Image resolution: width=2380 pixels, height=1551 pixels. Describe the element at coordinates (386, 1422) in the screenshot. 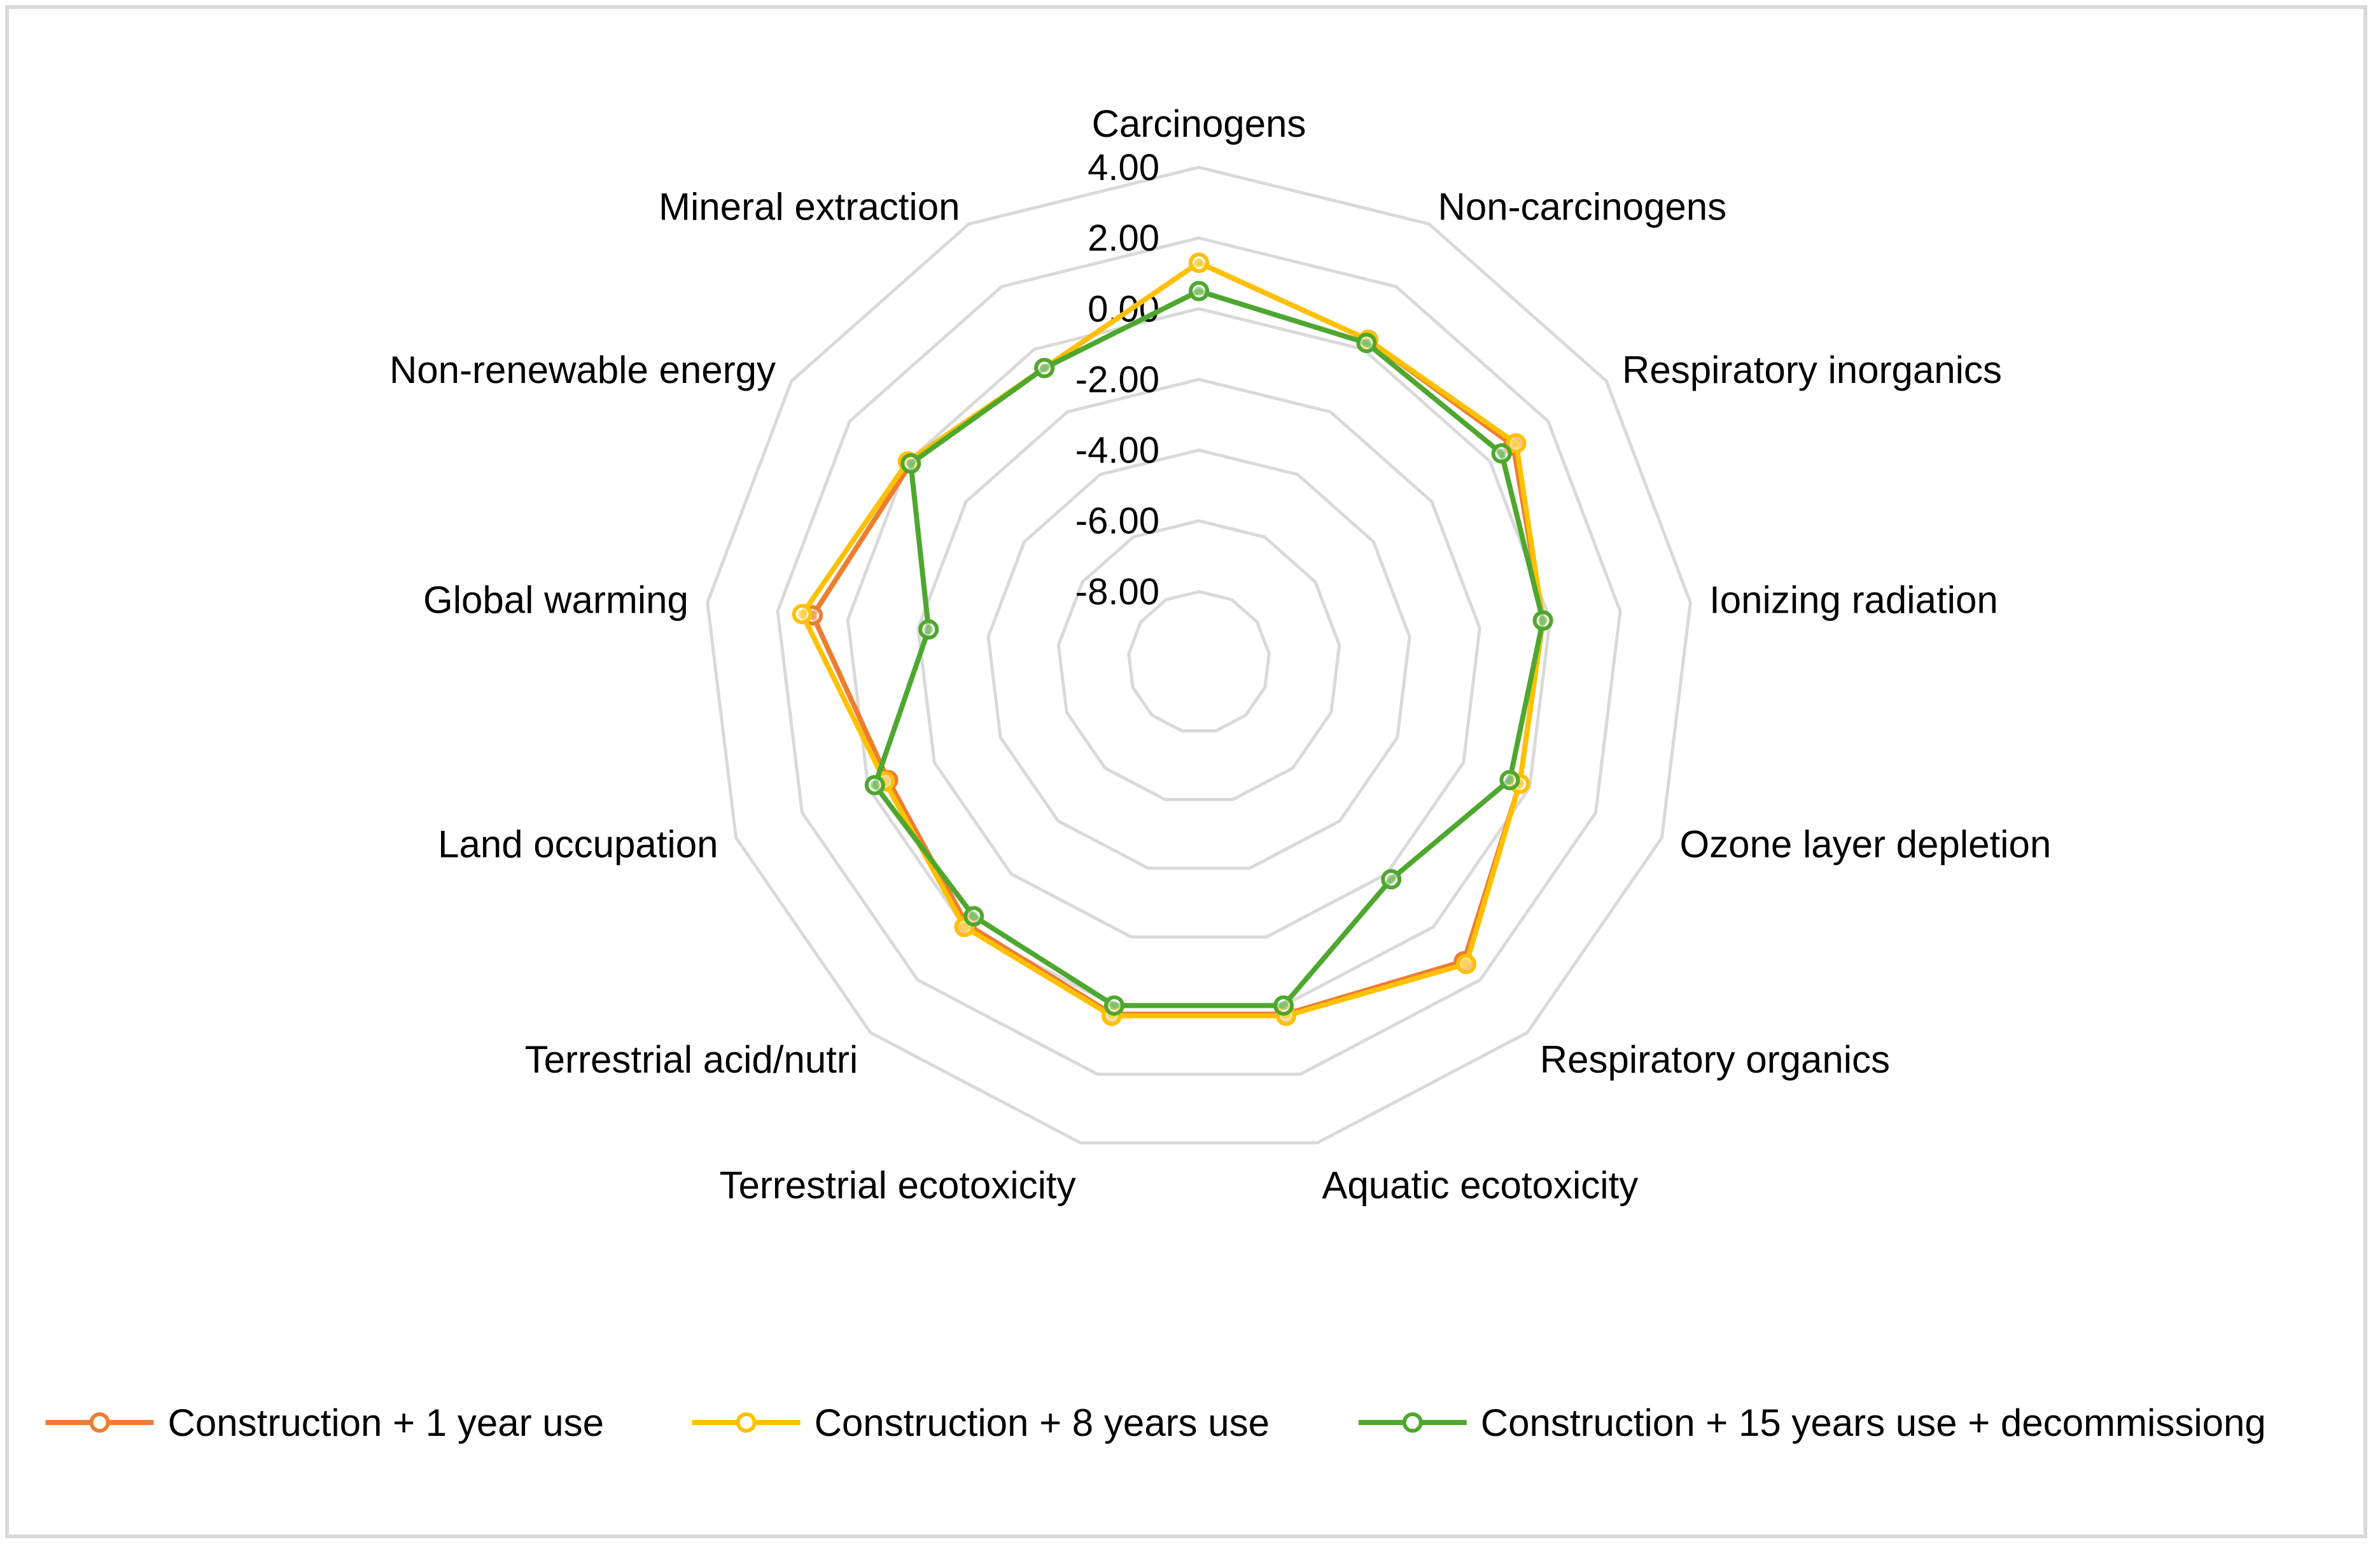

I see `legend-label: Construction + 1 year use` at that location.